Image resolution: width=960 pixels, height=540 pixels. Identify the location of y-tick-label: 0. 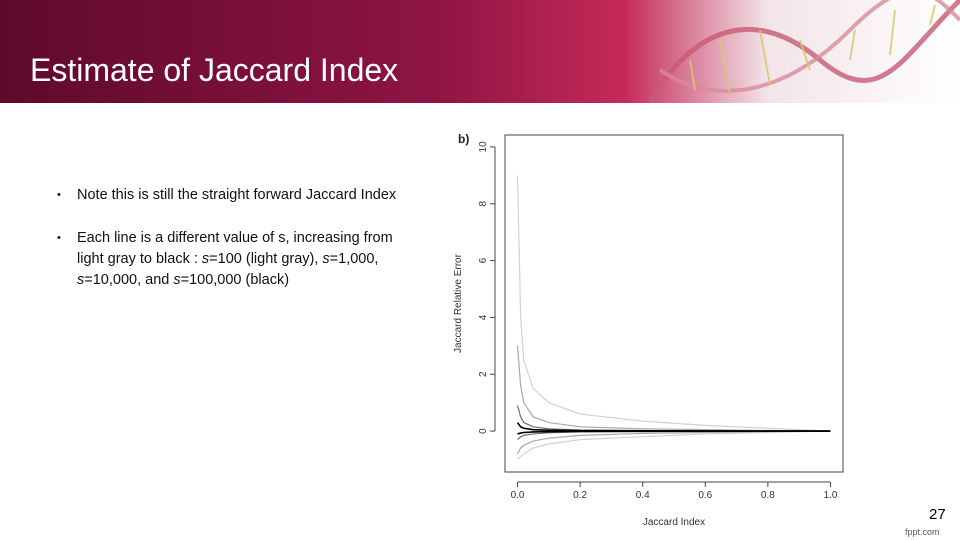
(483, 431).